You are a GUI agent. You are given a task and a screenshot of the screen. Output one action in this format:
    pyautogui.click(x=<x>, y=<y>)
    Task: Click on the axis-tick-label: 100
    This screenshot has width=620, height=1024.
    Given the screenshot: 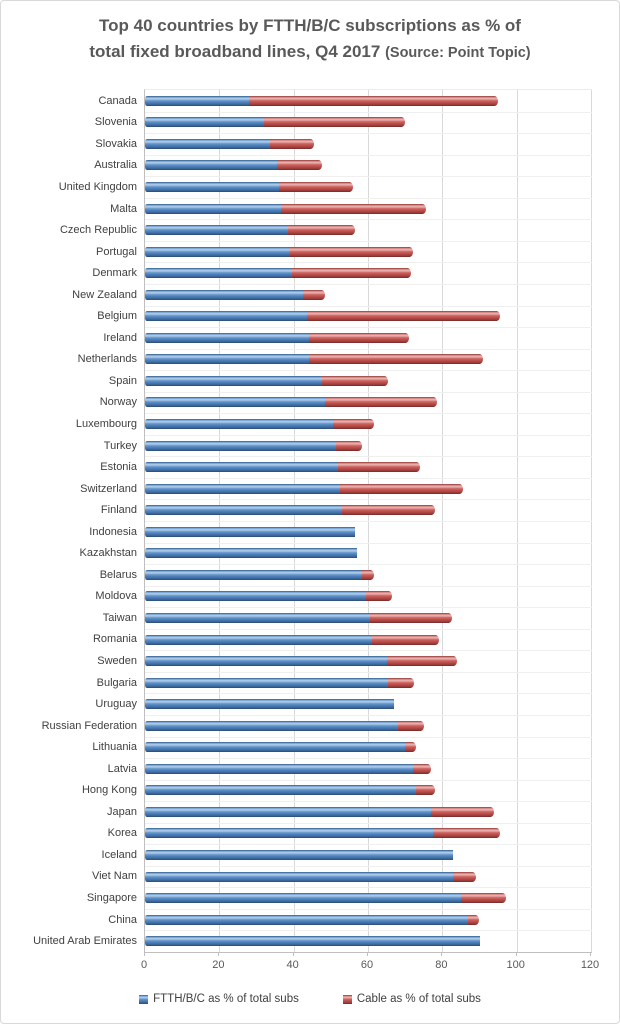 What is the action you would take?
    pyautogui.click(x=515, y=965)
    